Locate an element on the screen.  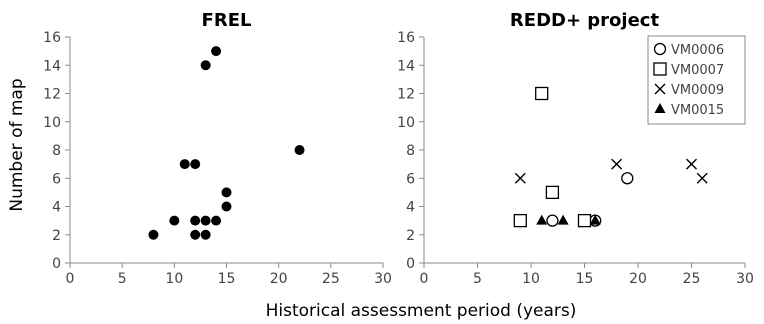
legend-label: VM0015 is located at coordinates (697, 110).